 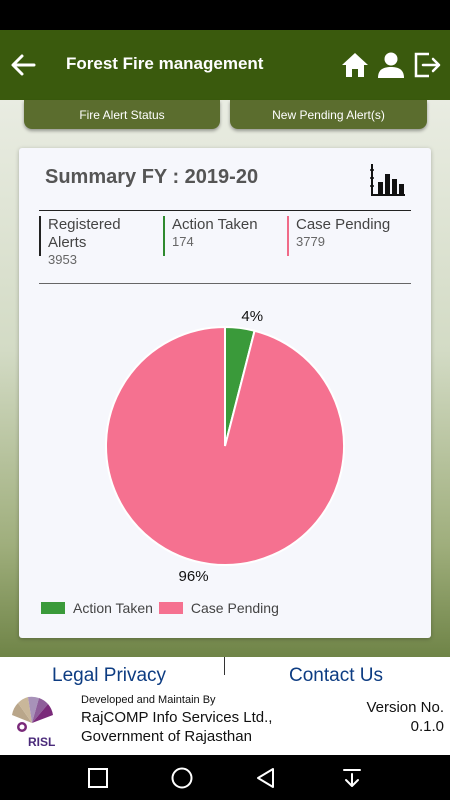 I want to click on fire-alert-status-button: Fire Alert Status, so click(x=122, y=114).